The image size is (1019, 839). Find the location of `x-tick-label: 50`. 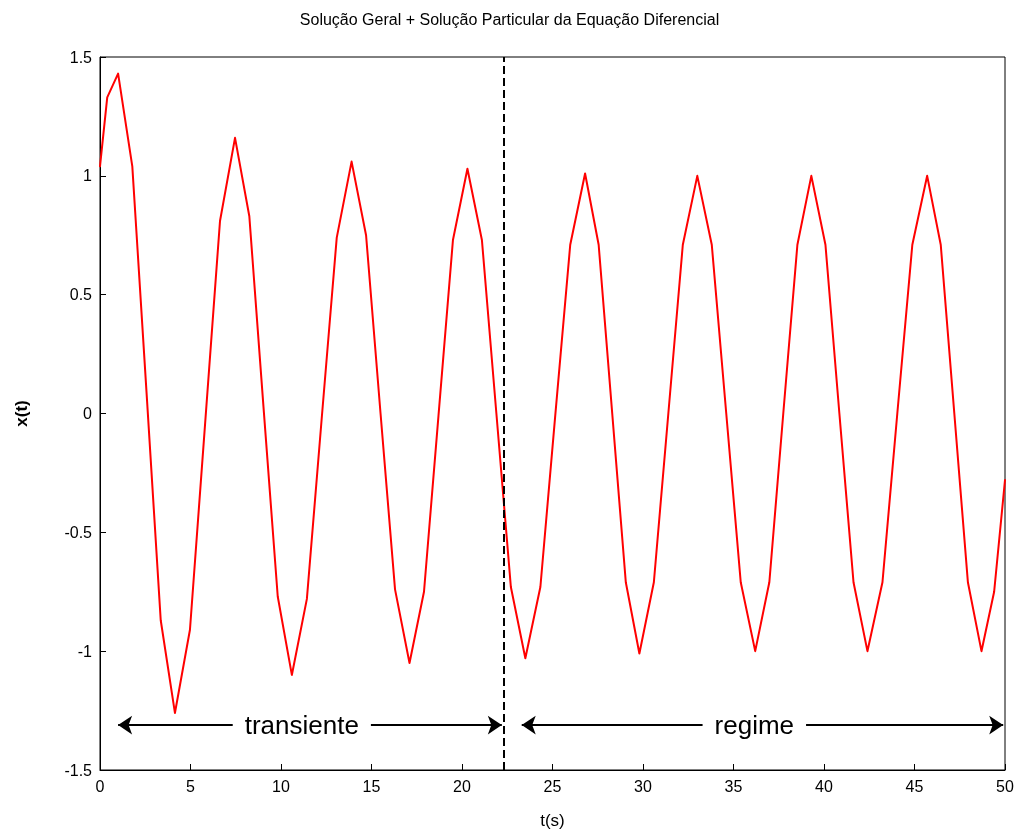

x-tick-label: 50 is located at coordinates (1005, 786).